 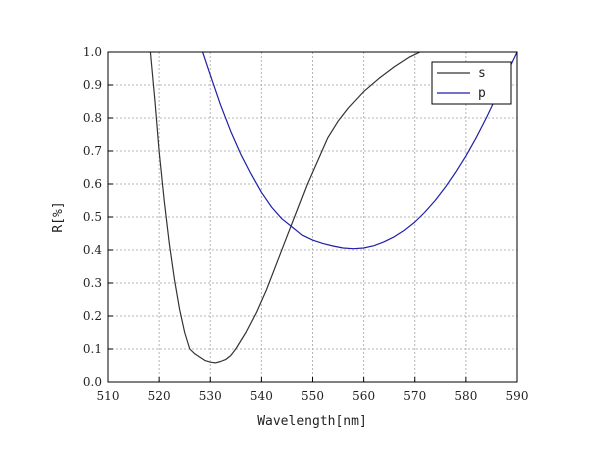 What do you see at coordinates (92, 250) in the screenshot?
I see `y-tick-label: 0.4` at bounding box center [92, 250].